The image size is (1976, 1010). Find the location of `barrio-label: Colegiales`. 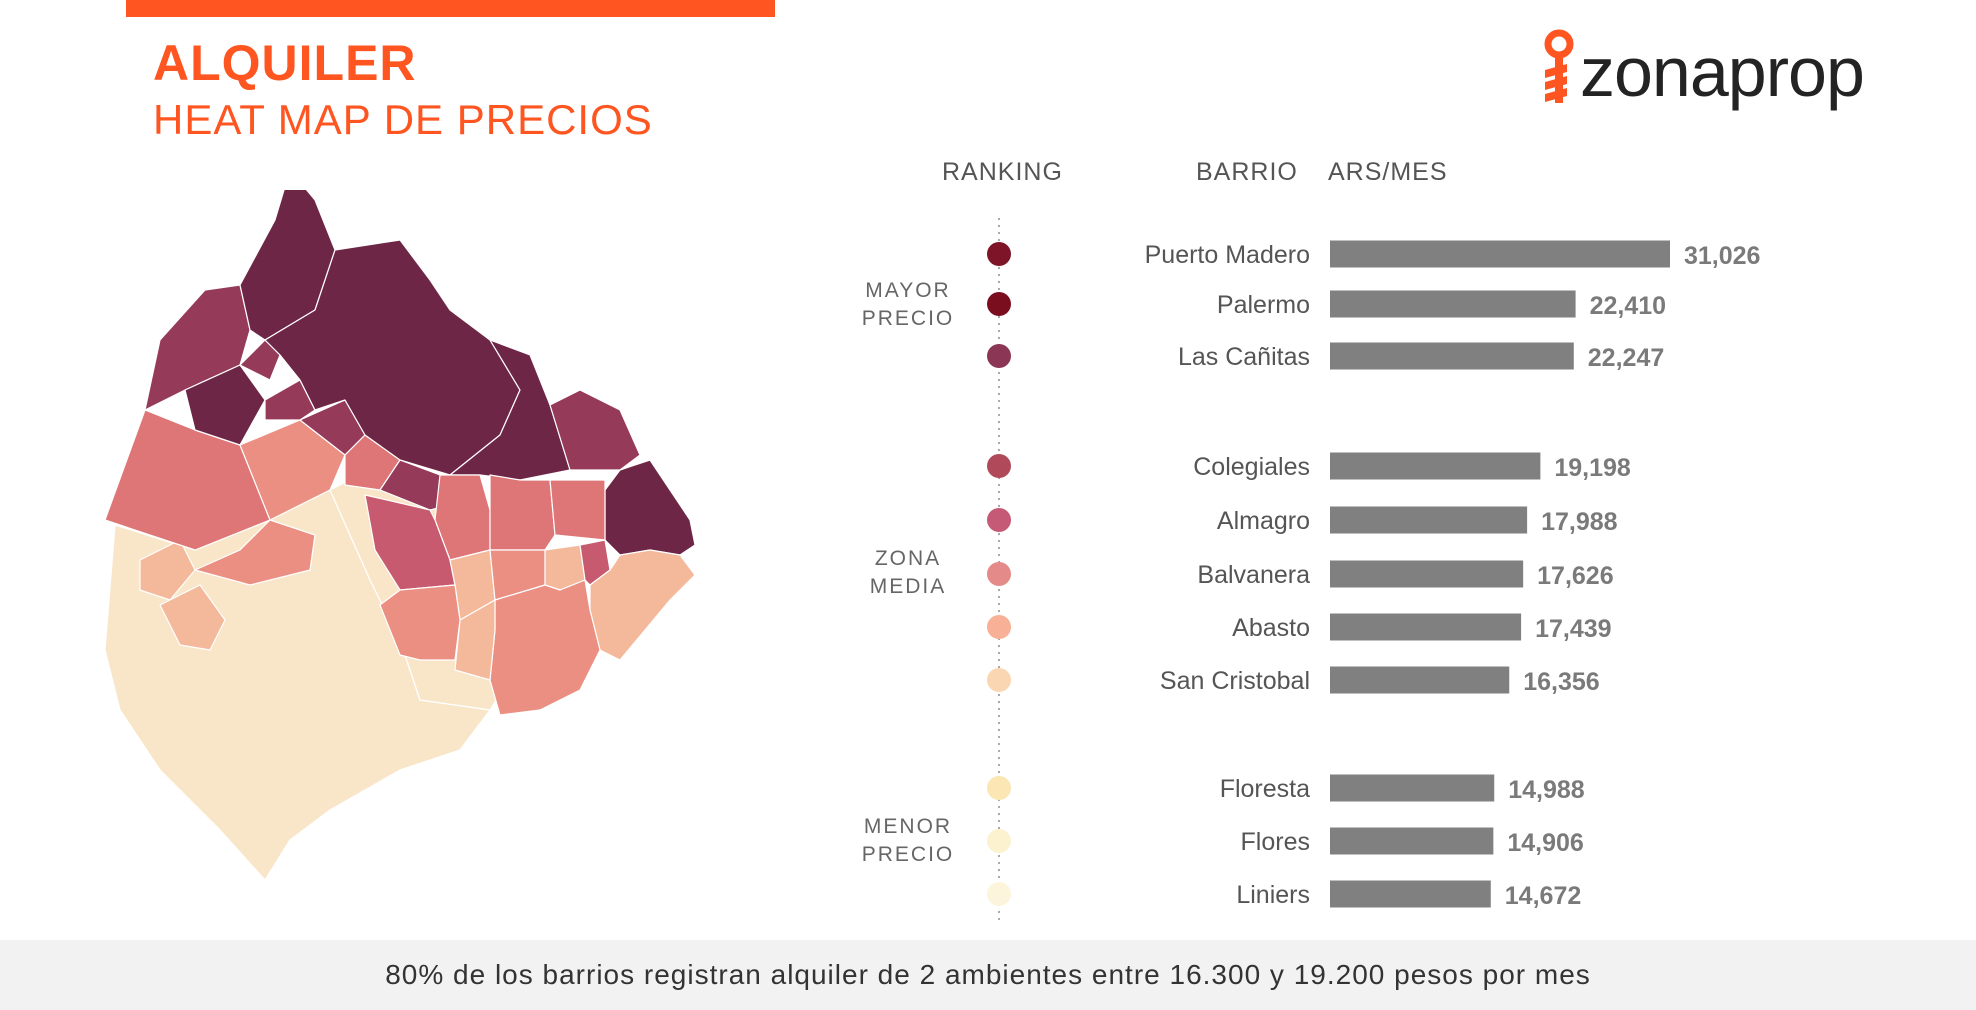

barrio-label: Colegiales is located at coordinates (1251, 467).